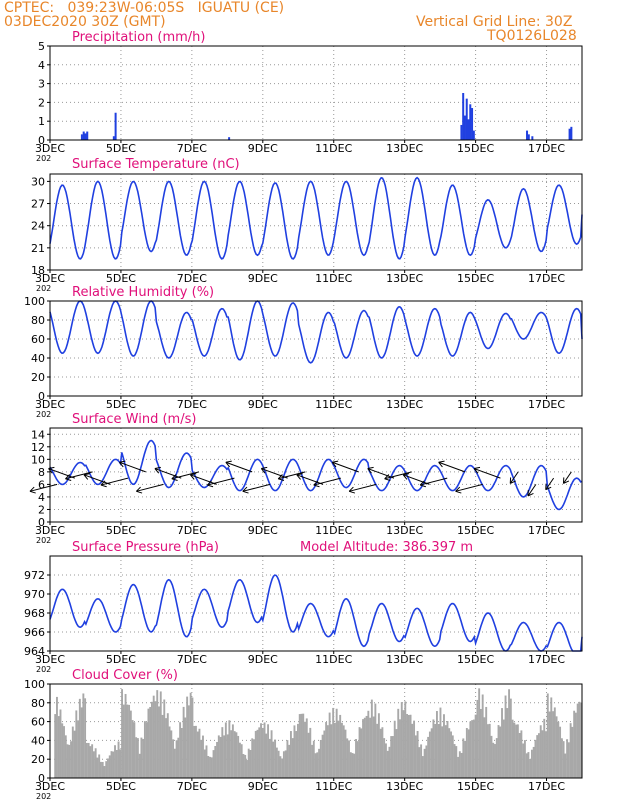 This screenshot has height=800, width=618. Describe the element at coordinates (316, 222) in the screenshot. I see `temp-frame` at that location.